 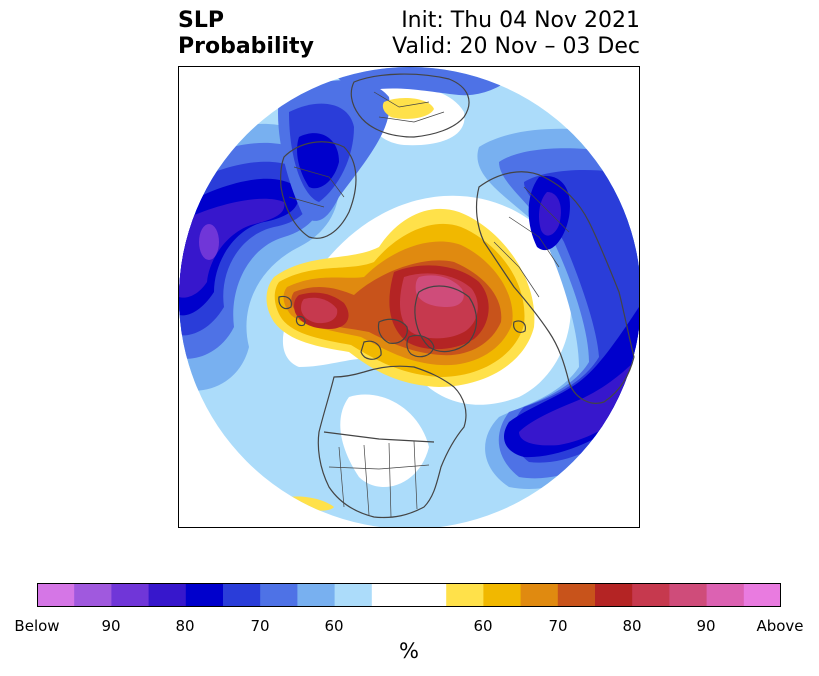 I want to click on colorbar-tick-below-90: 90, so click(x=111, y=626).